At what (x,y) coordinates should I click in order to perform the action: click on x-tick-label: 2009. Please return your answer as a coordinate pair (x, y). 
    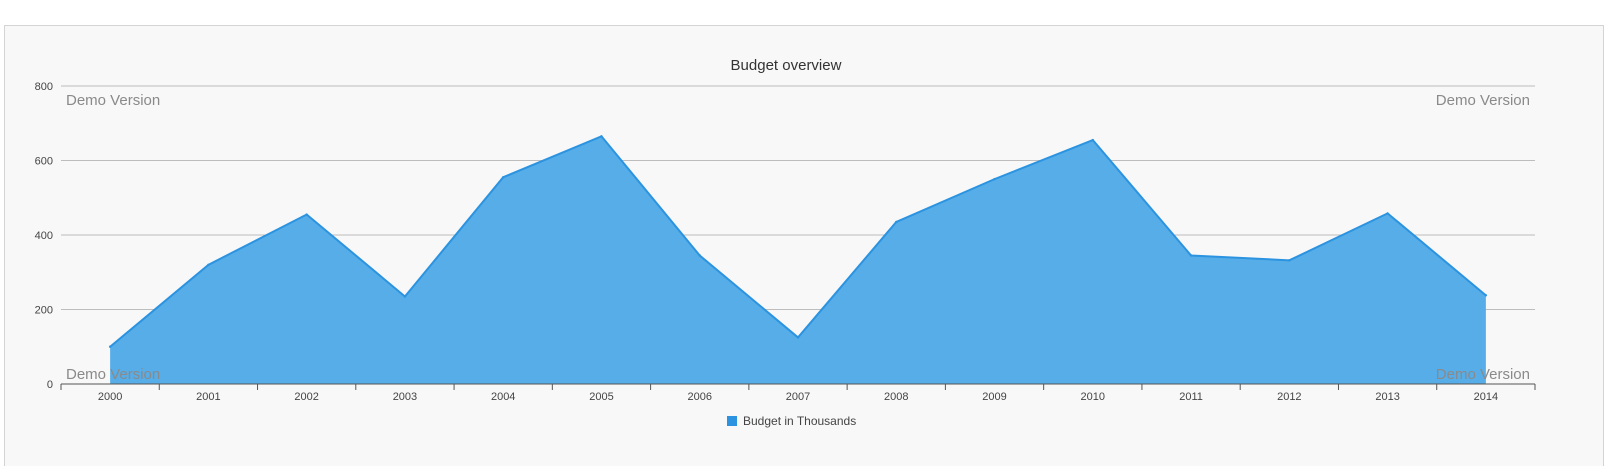
    Looking at the image, I should click on (994, 397).